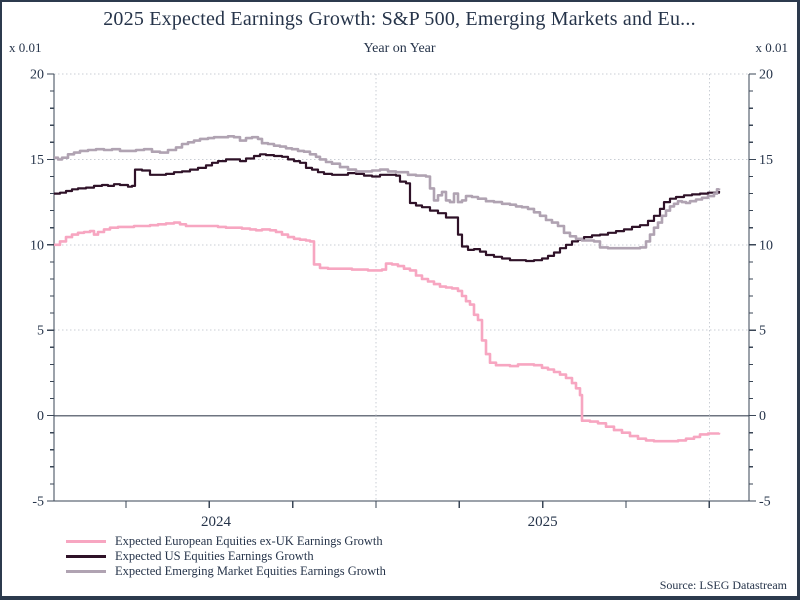 This screenshot has height=600, width=800. I want to click on svg-text: 2024, so click(216, 522).